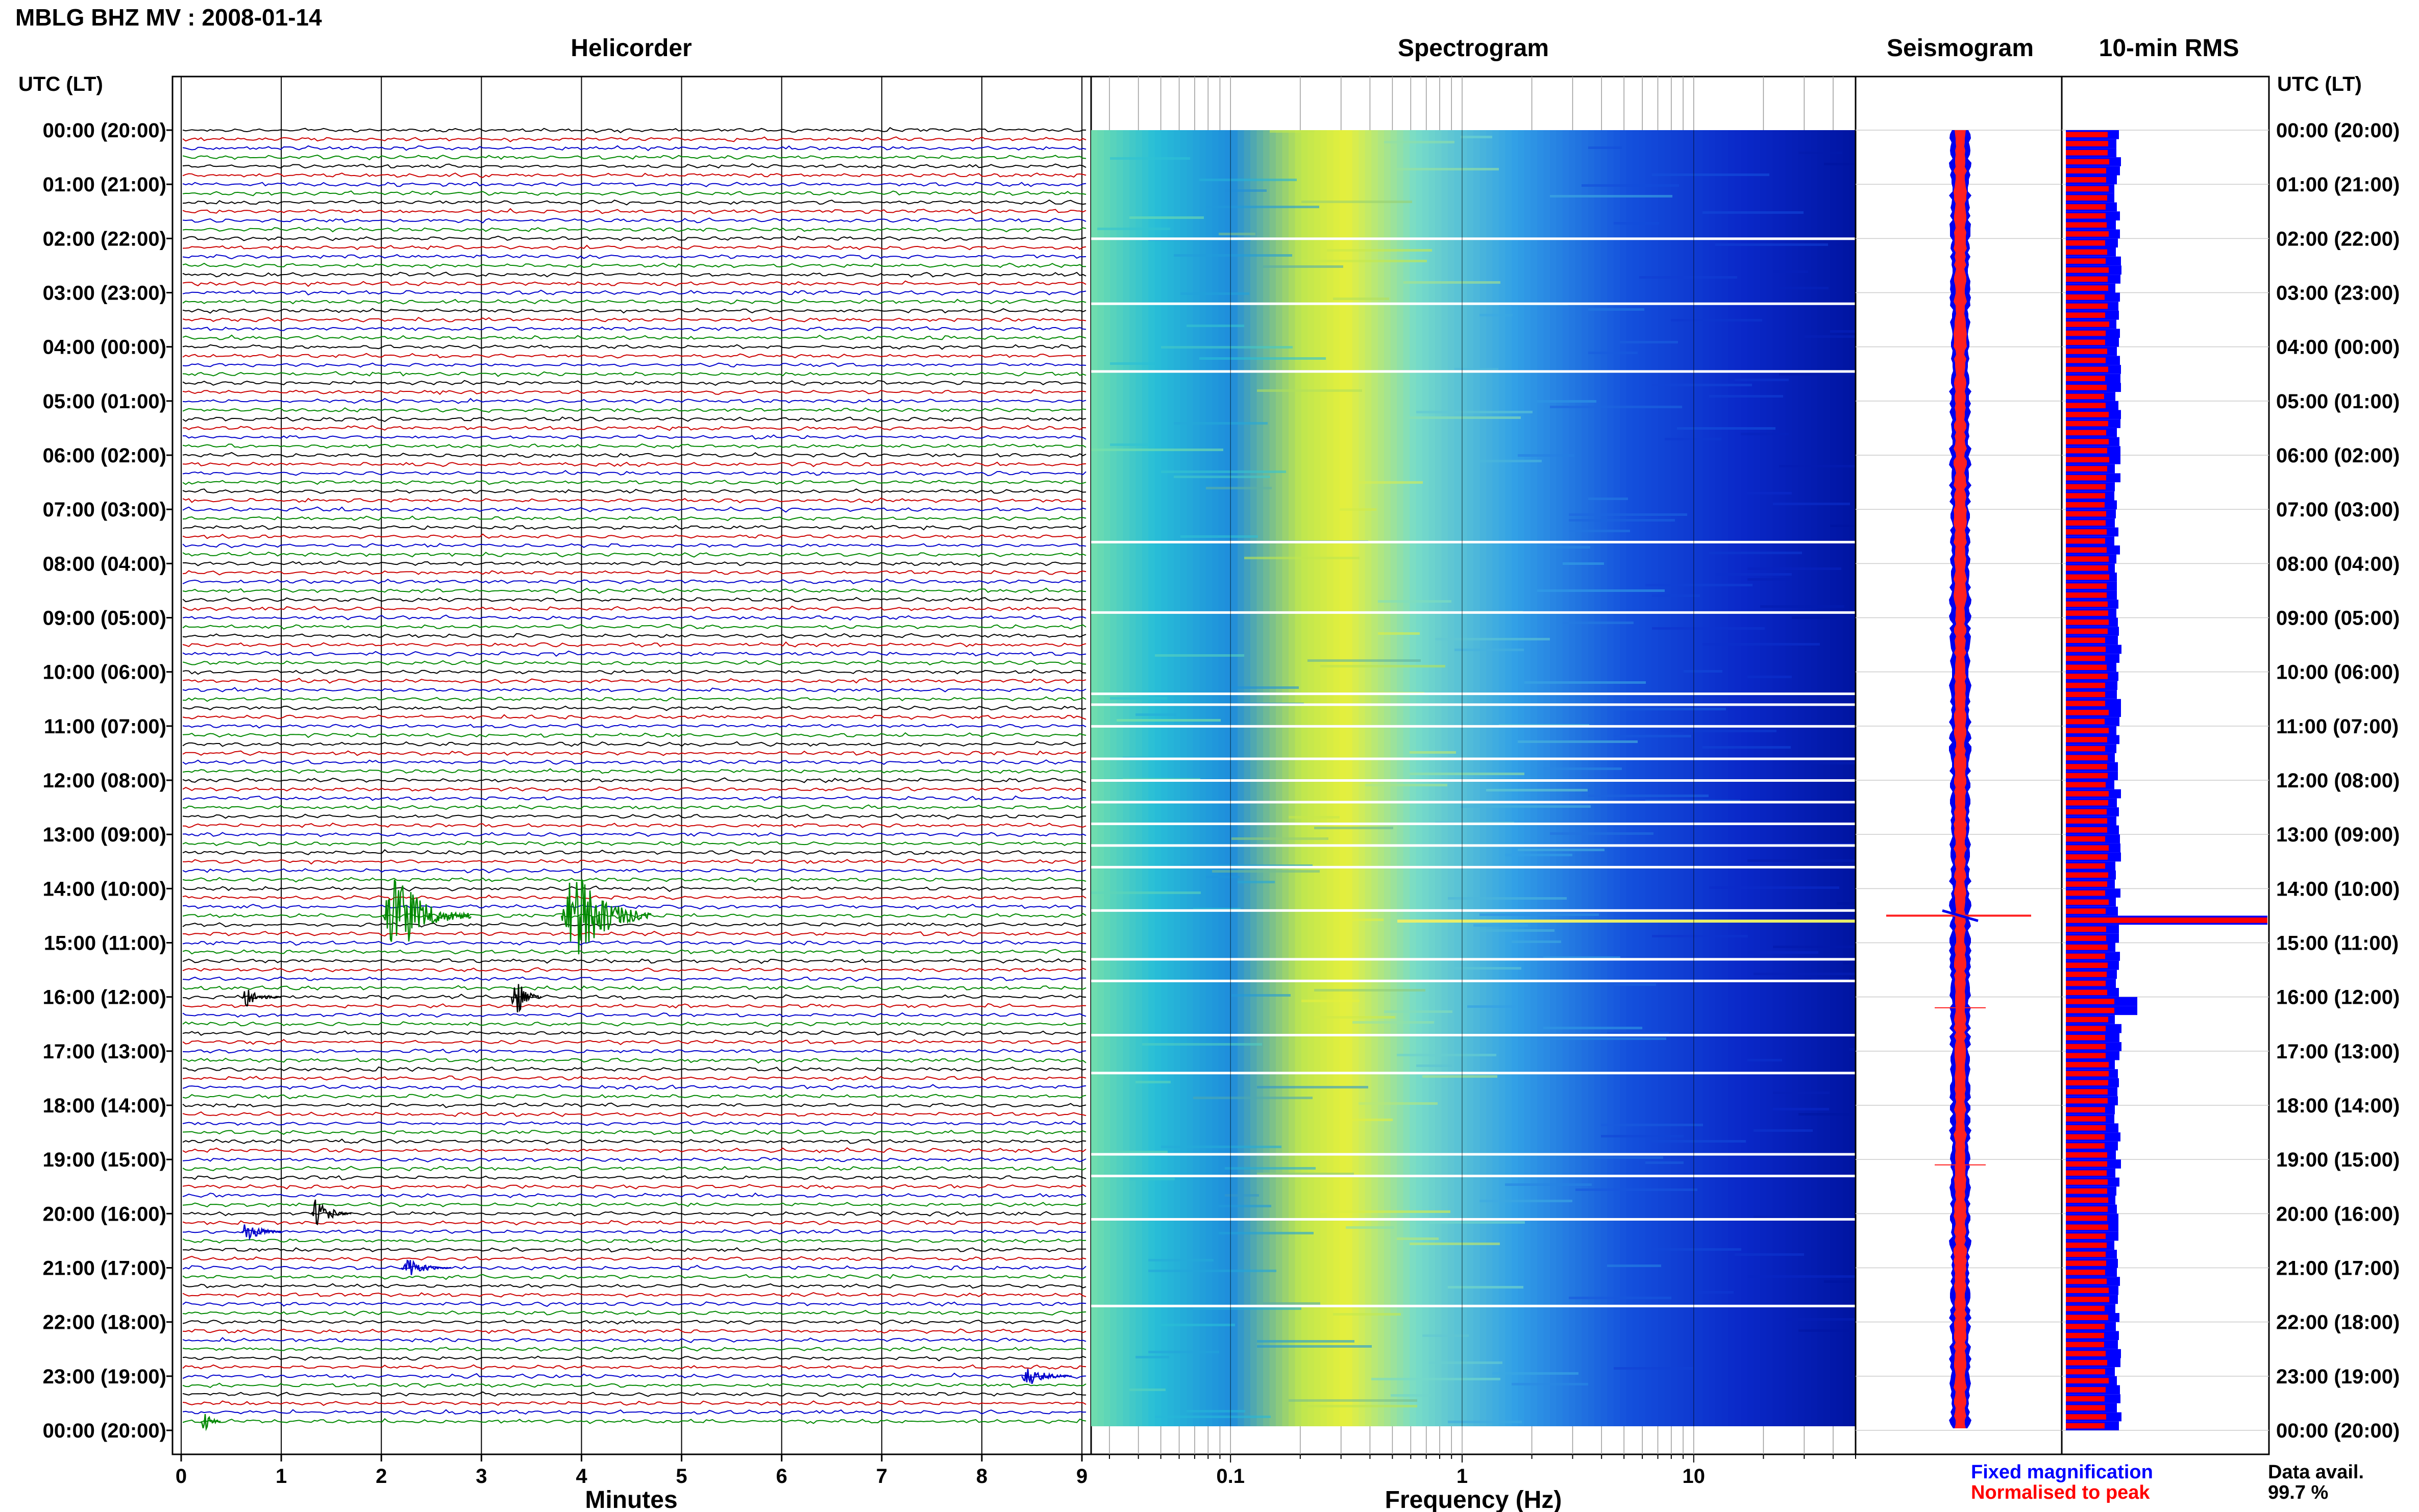 The height and width of the screenshot is (1512, 2419). What do you see at coordinates (2165, 765) in the screenshot?
I see `rms-panel` at bounding box center [2165, 765].